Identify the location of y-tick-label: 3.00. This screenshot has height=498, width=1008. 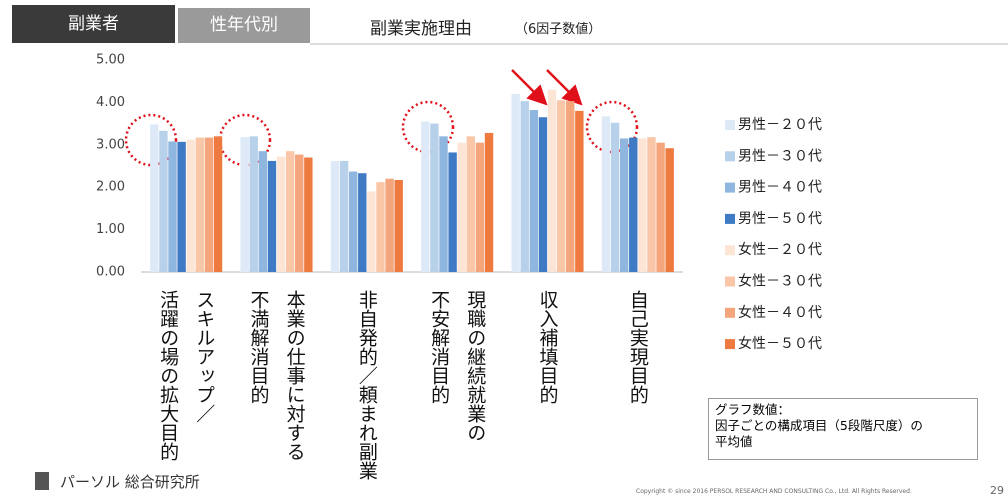
(110, 144).